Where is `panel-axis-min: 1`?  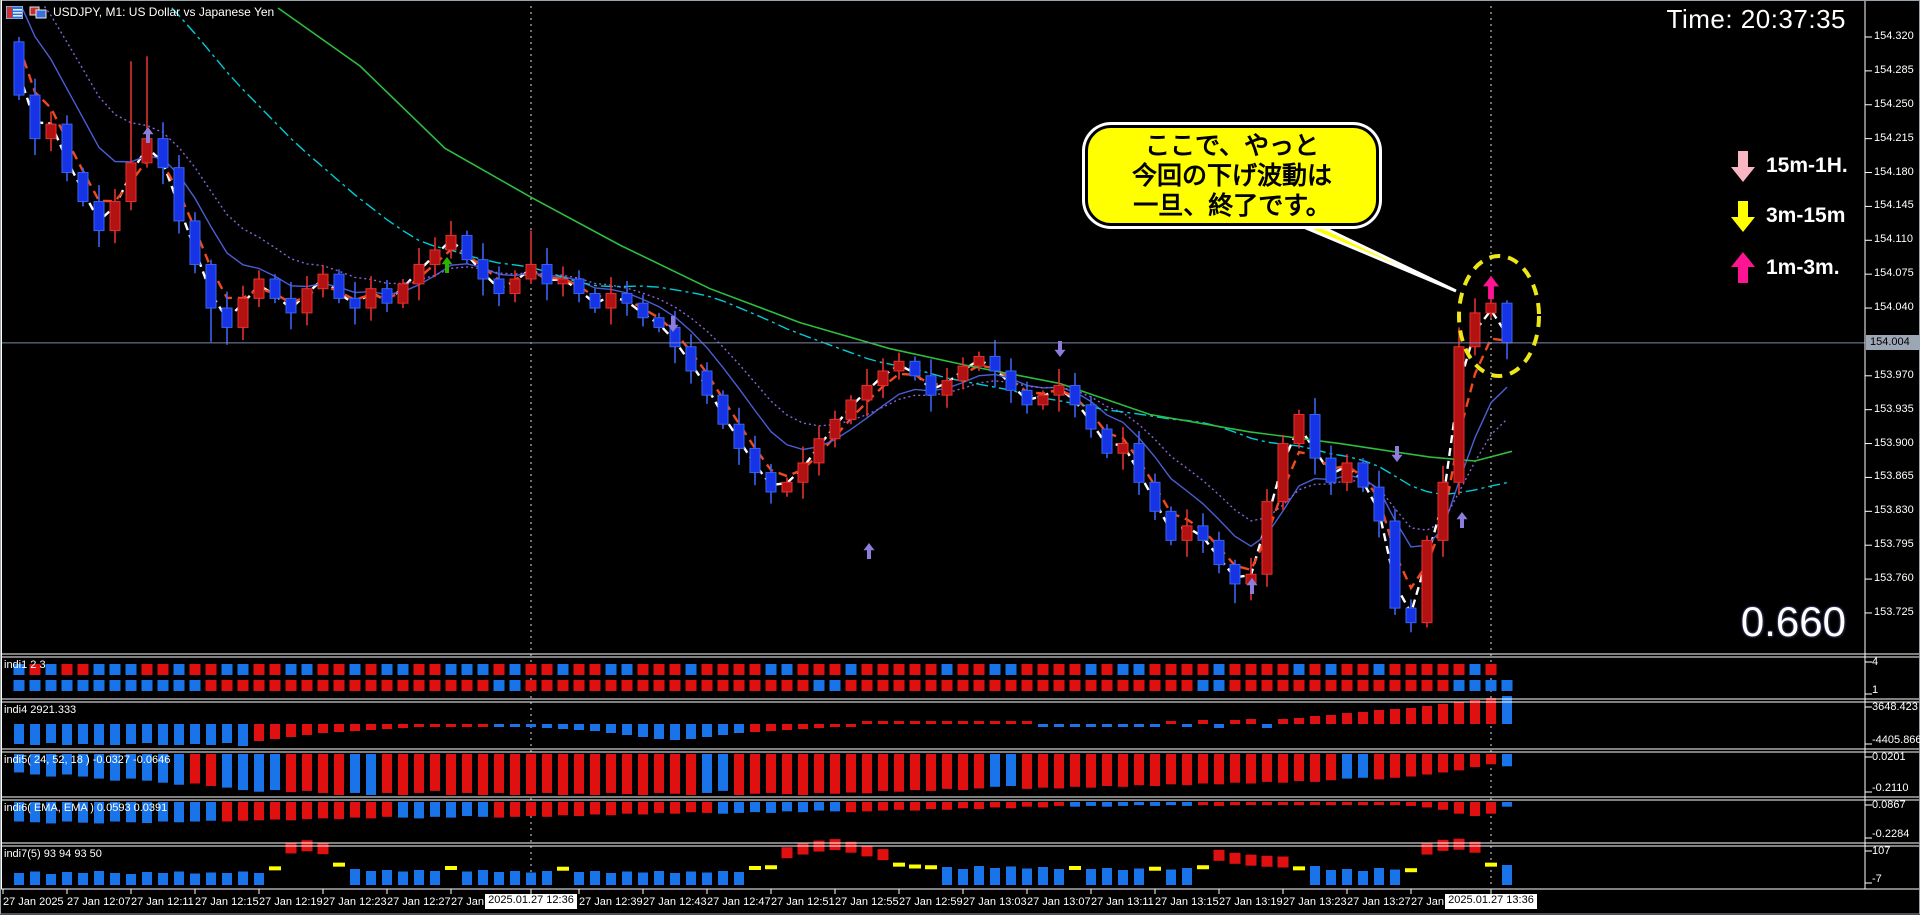
panel-axis-min: 1 is located at coordinates (1875, 690).